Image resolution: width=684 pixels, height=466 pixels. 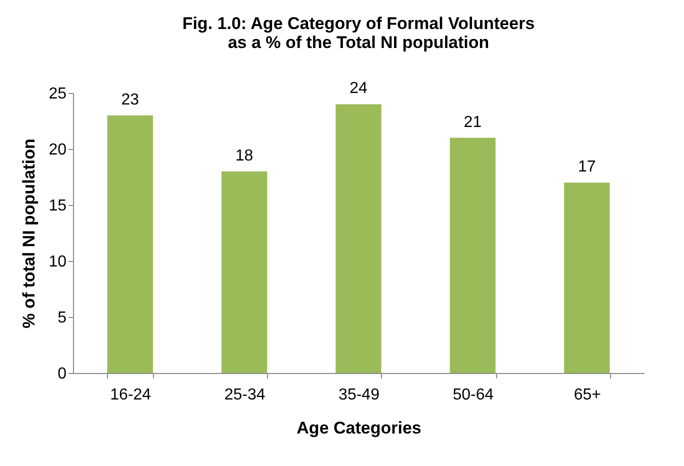 I want to click on x-tick-label: 16-24, so click(x=131, y=395).